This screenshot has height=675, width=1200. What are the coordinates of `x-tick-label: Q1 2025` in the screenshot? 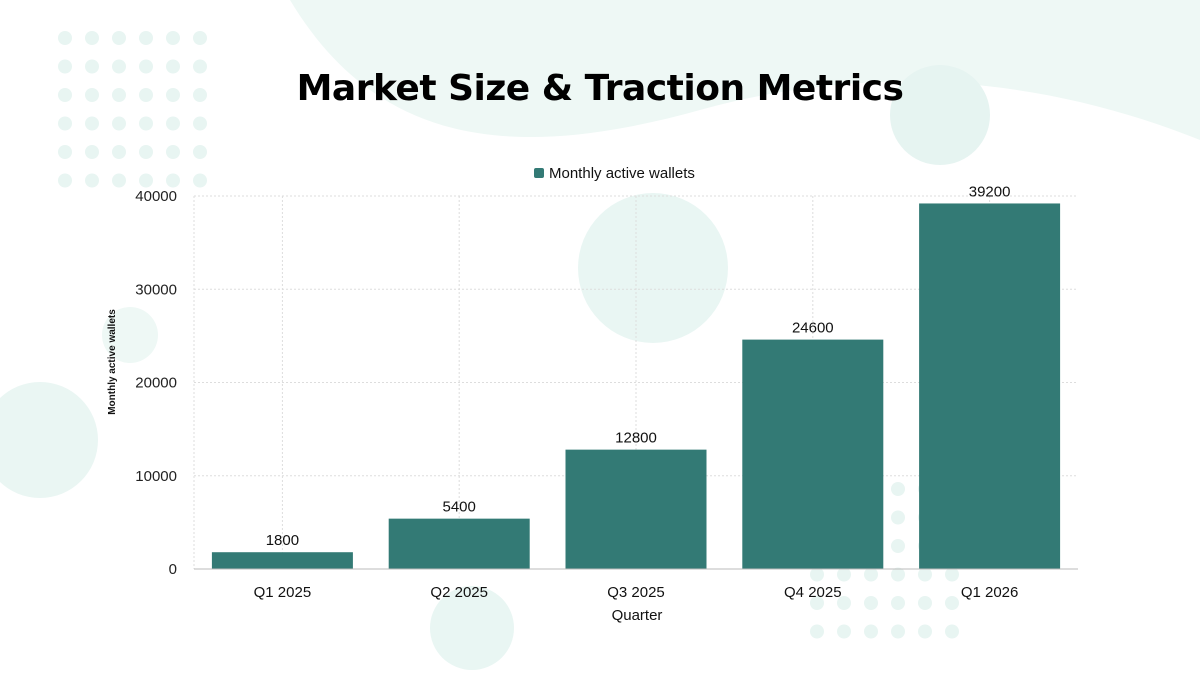 It's located at (283, 592).